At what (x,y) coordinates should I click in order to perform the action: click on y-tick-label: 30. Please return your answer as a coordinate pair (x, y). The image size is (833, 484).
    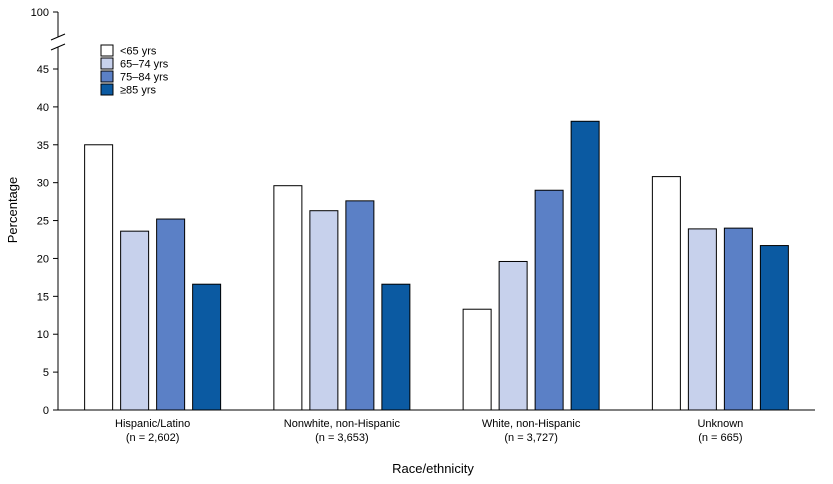
    Looking at the image, I should click on (43, 184).